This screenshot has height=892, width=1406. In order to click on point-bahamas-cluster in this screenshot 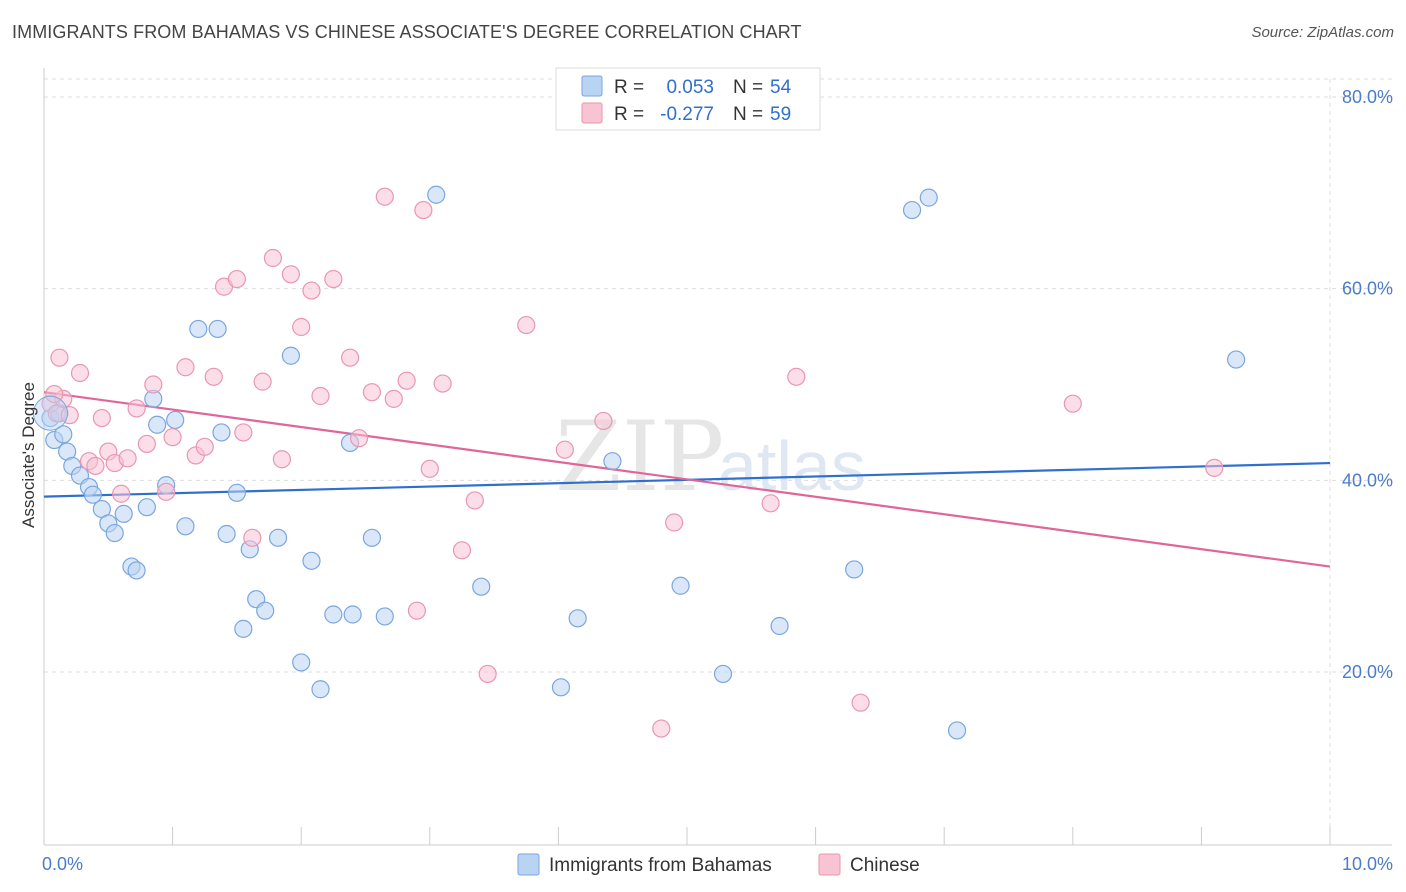, I will do `click(50, 413)`.